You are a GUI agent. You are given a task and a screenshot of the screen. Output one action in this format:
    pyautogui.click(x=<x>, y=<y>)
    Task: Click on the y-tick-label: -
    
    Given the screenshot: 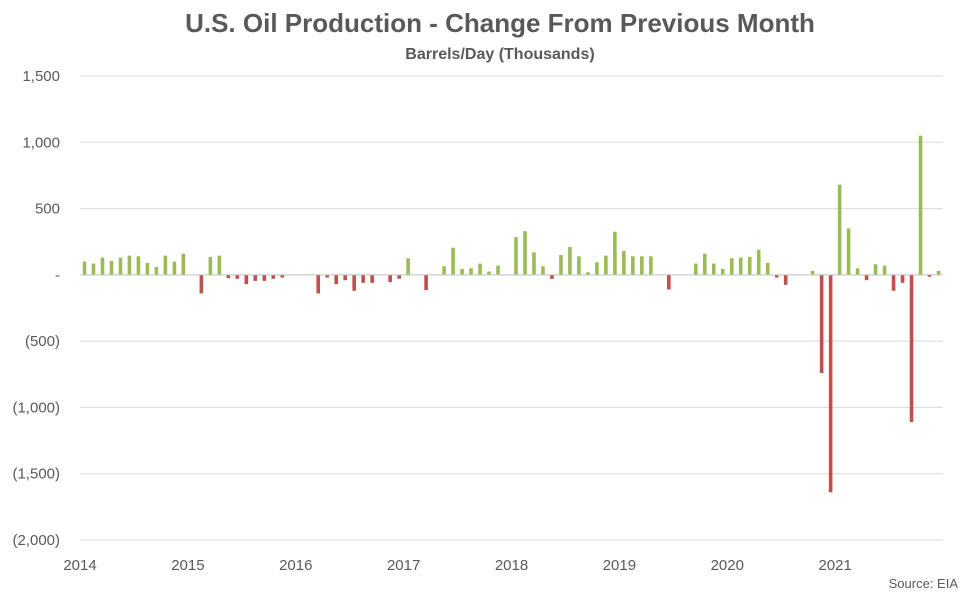 What is the action you would take?
    pyautogui.click(x=57, y=275)
    